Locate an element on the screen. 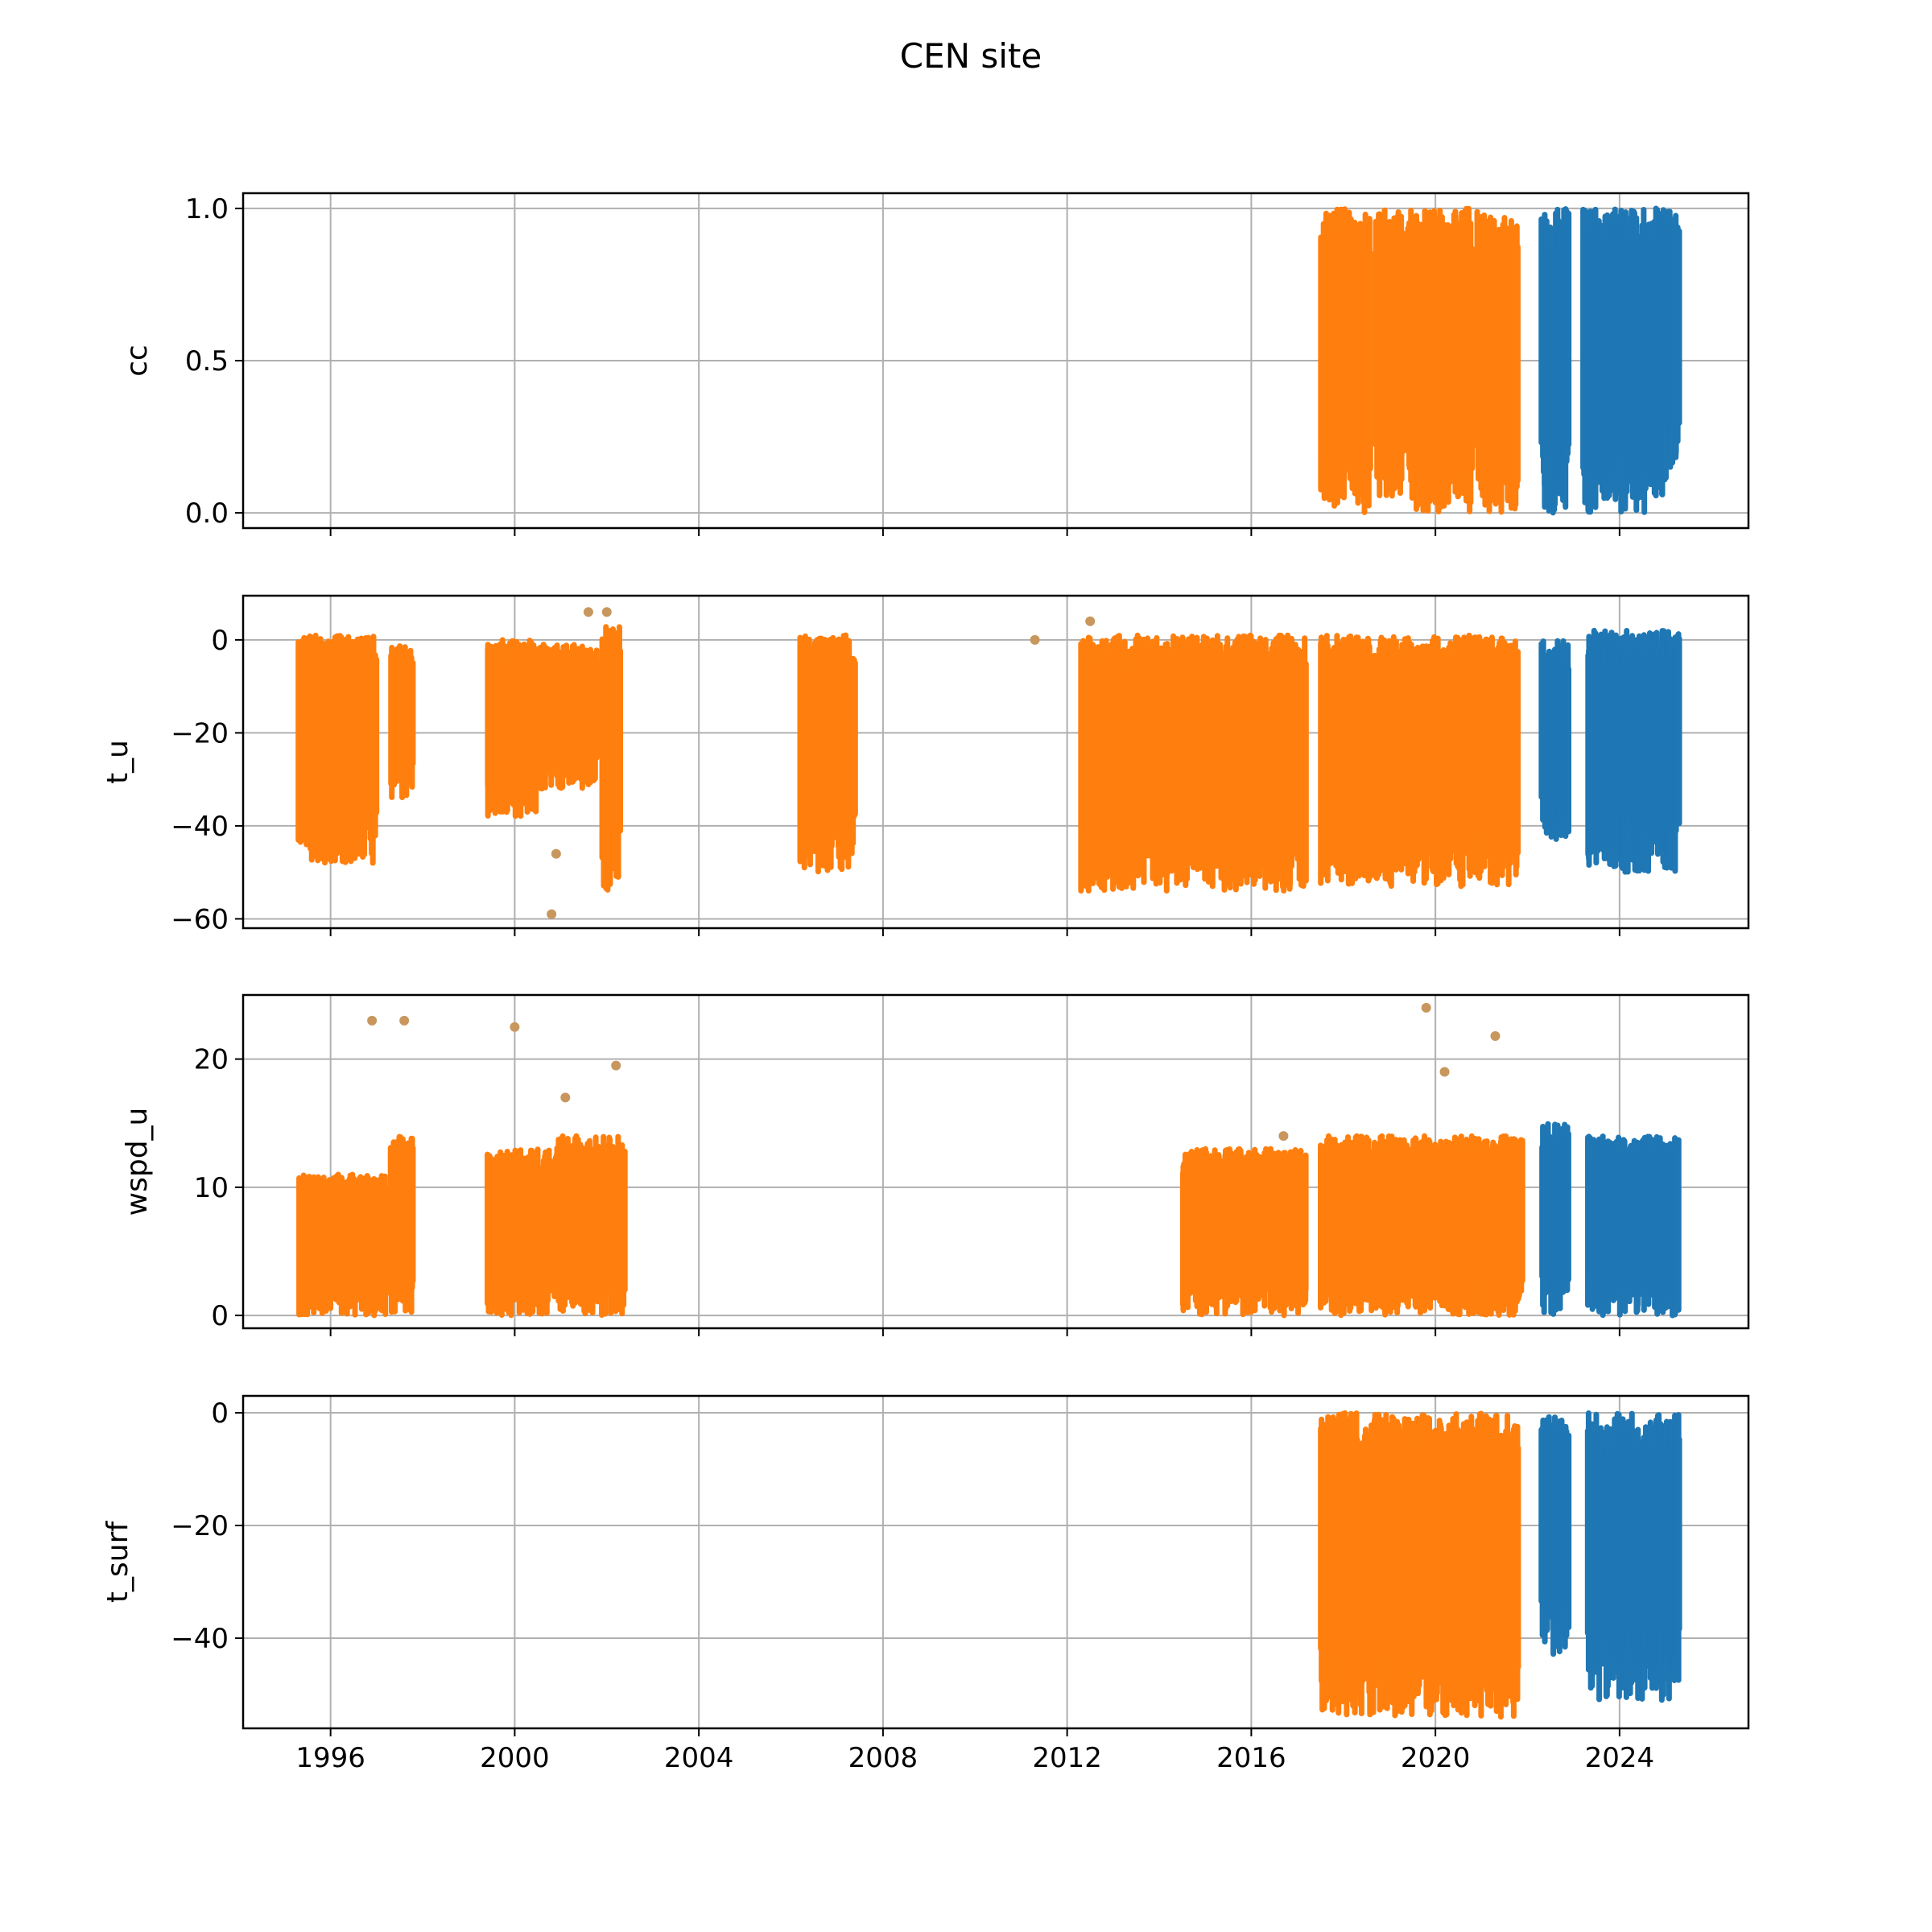 Image resolution: width=1932 pixels, height=1932 pixels. y-tick-label: 0.0 is located at coordinates (207, 513).